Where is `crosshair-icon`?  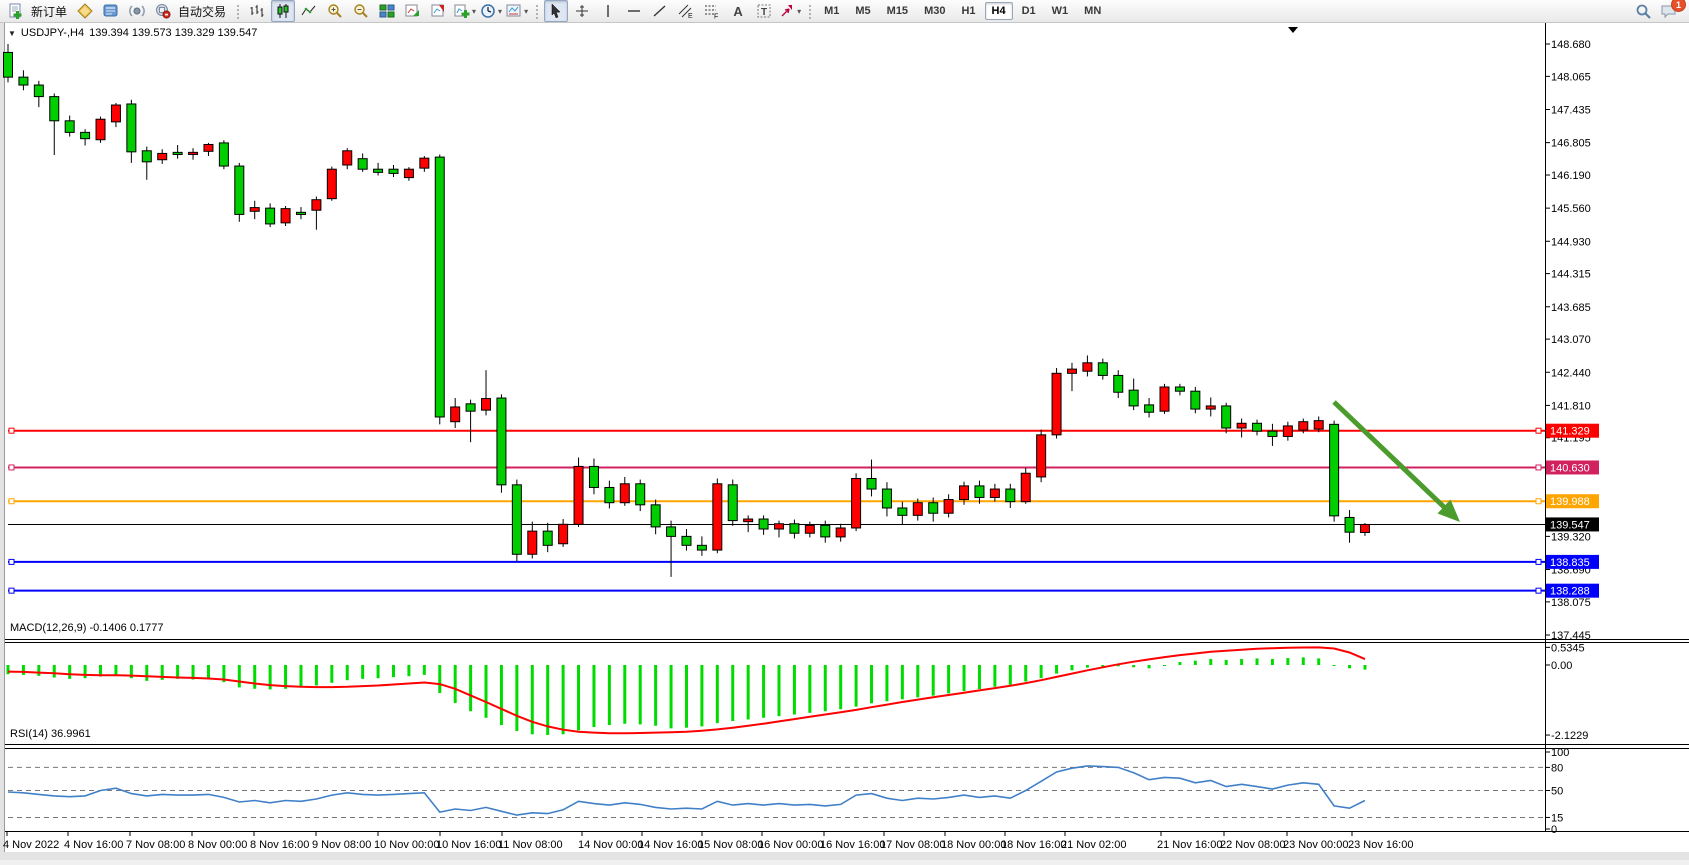 crosshair-icon is located at coordinates (582, 11).